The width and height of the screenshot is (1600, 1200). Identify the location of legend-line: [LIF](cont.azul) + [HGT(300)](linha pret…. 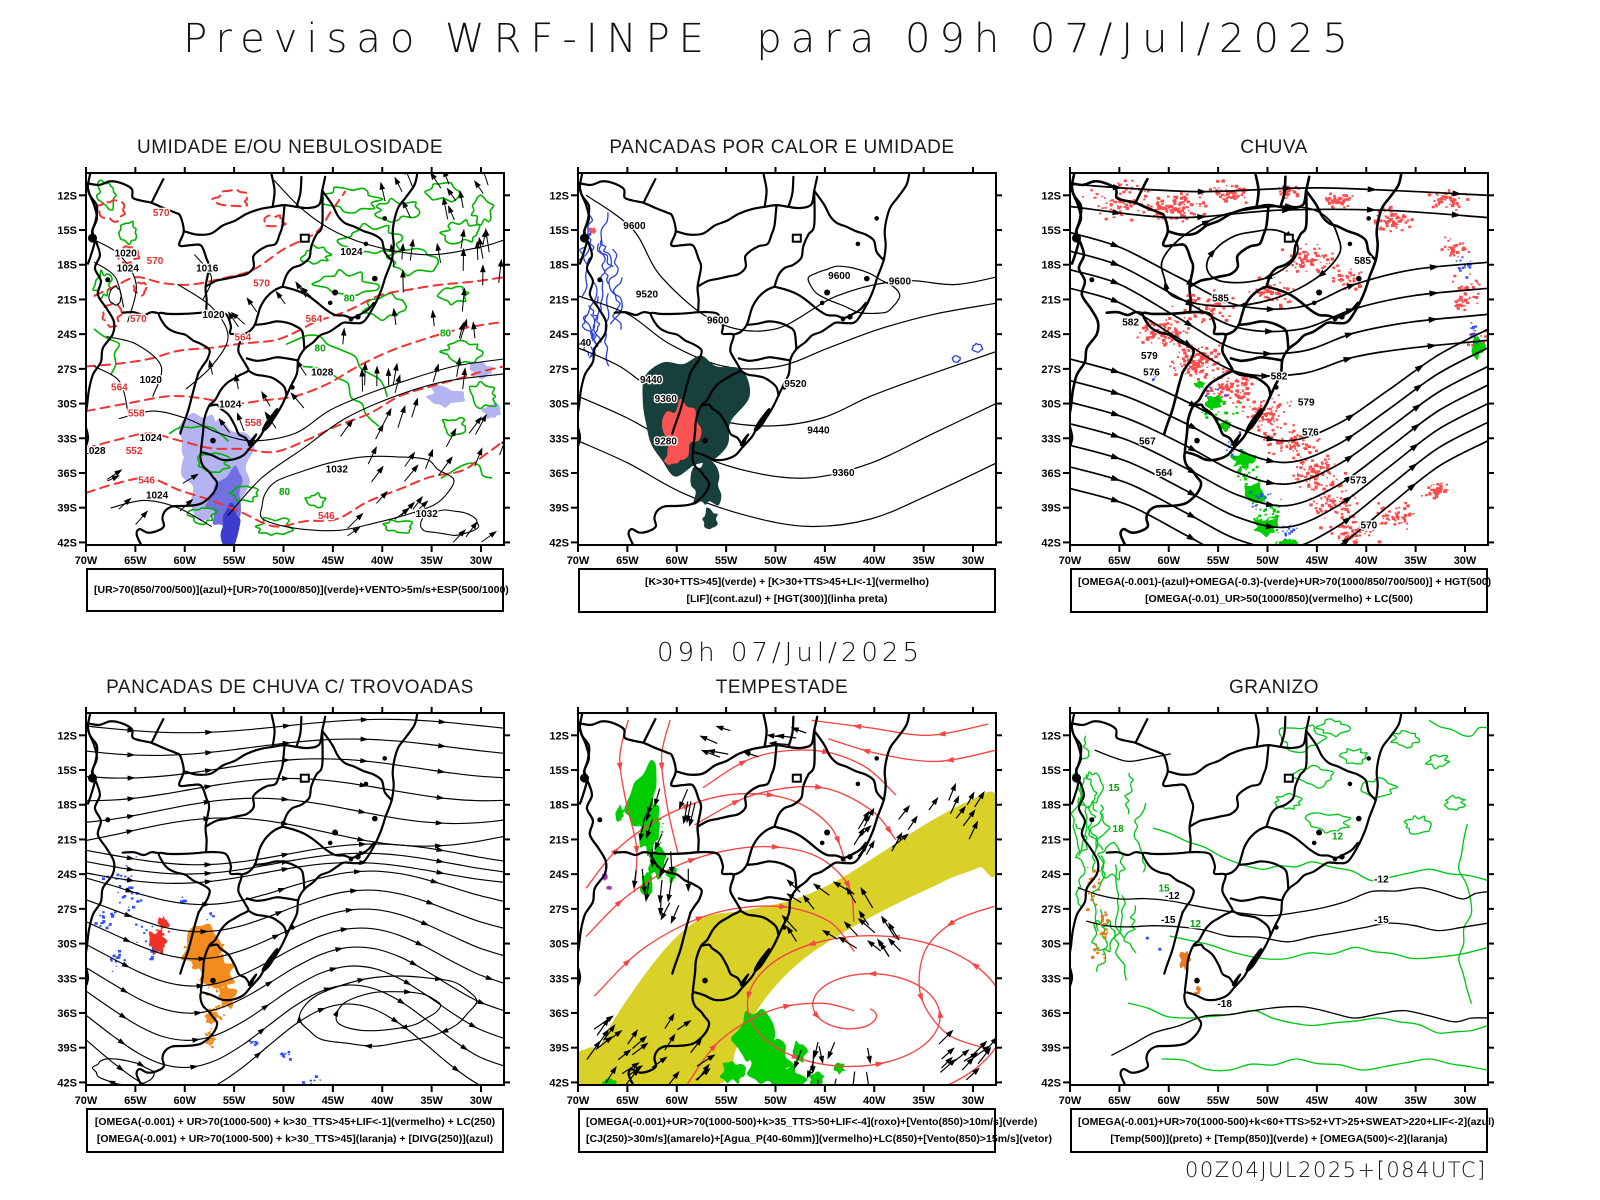
(787, 599).